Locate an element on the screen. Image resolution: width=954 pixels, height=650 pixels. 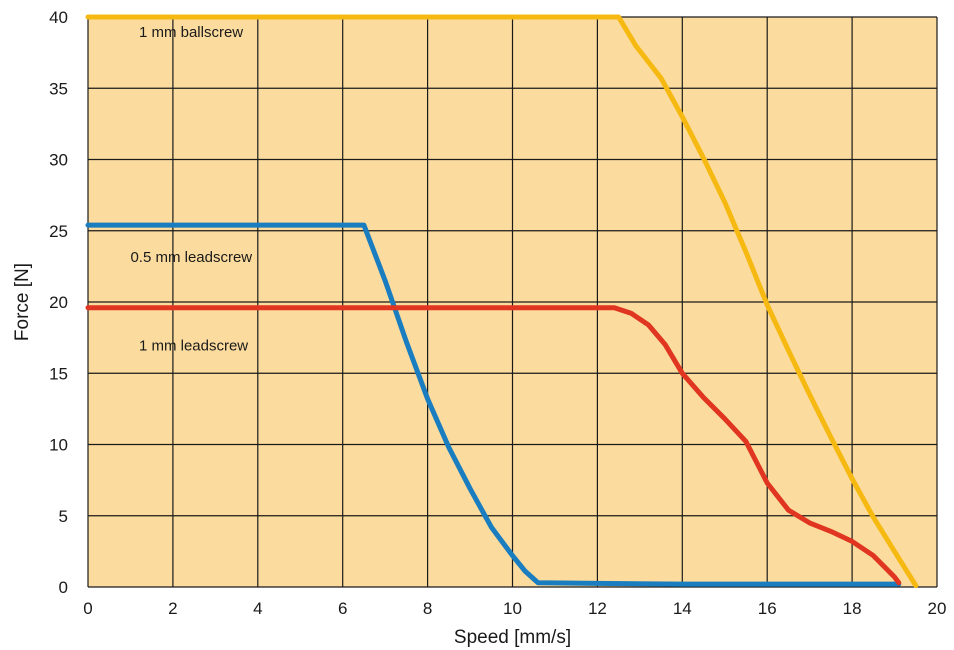
y-tick-label: 10 is located at coordinates (58, 445).